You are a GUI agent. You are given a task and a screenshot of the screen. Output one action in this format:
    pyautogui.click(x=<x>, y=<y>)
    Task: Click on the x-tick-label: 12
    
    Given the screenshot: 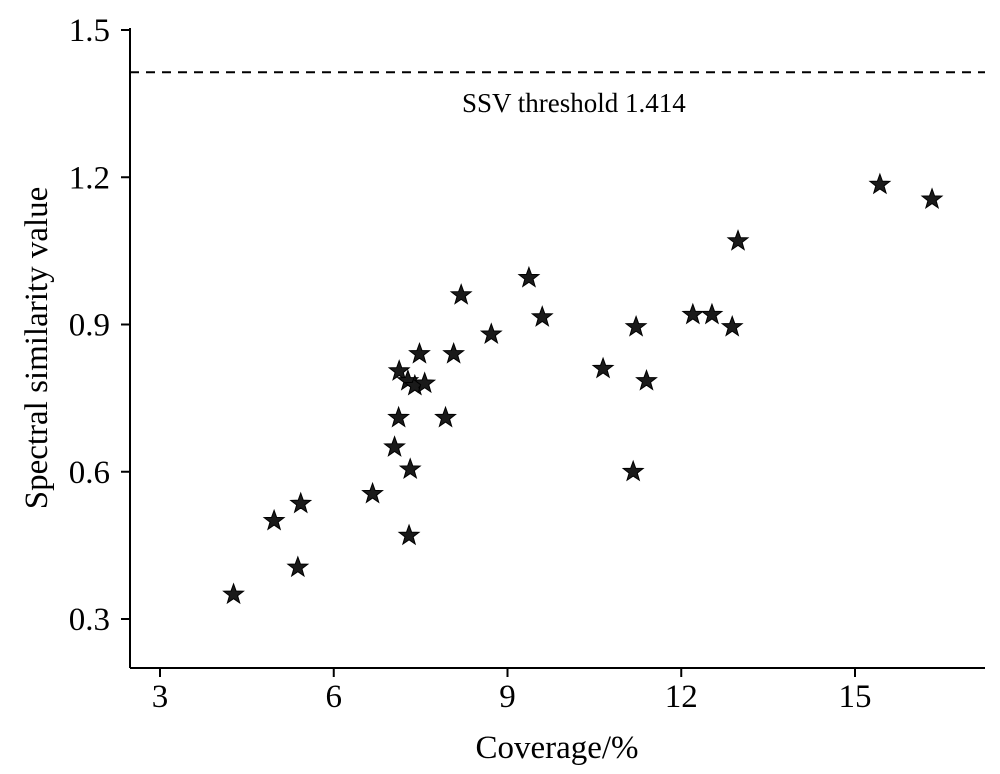 What is the action you would take?
    pyautogui.click(x=681, y=697)
    